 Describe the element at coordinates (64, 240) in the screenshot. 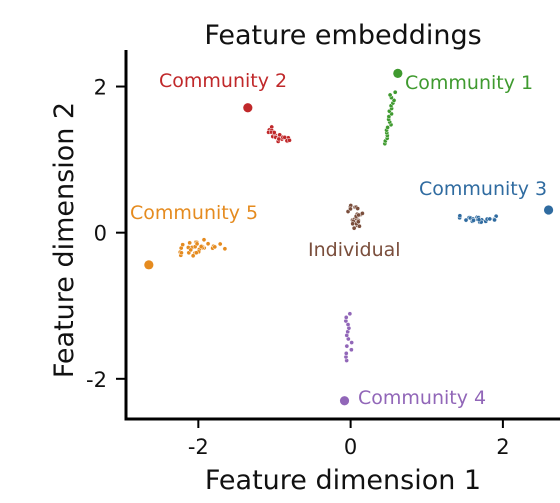

I see `y-axis-title: Feature dimension 2` at that location.